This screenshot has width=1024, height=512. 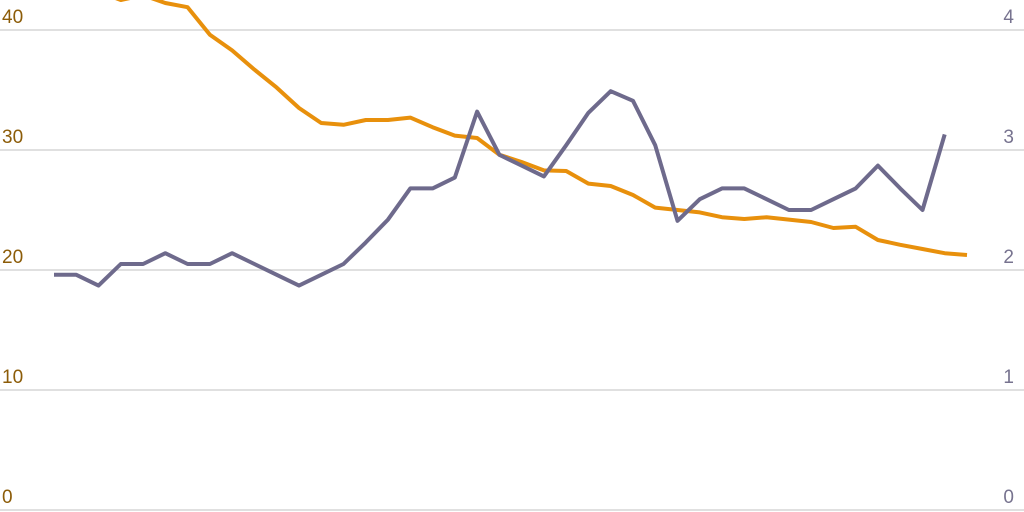 What do you see at coordinates (12, 137) in the screenshot?
I see `y-tick-label: 30` at bounding box center [12, 137].